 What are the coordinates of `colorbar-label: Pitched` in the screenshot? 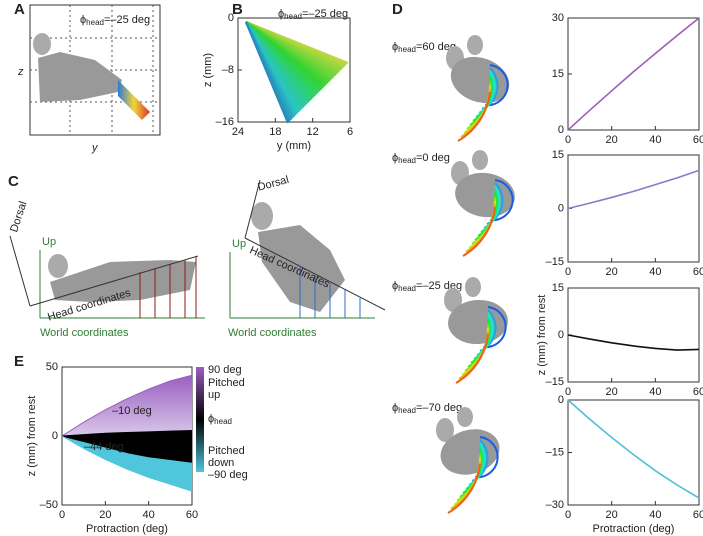 It's located at (226, 451).